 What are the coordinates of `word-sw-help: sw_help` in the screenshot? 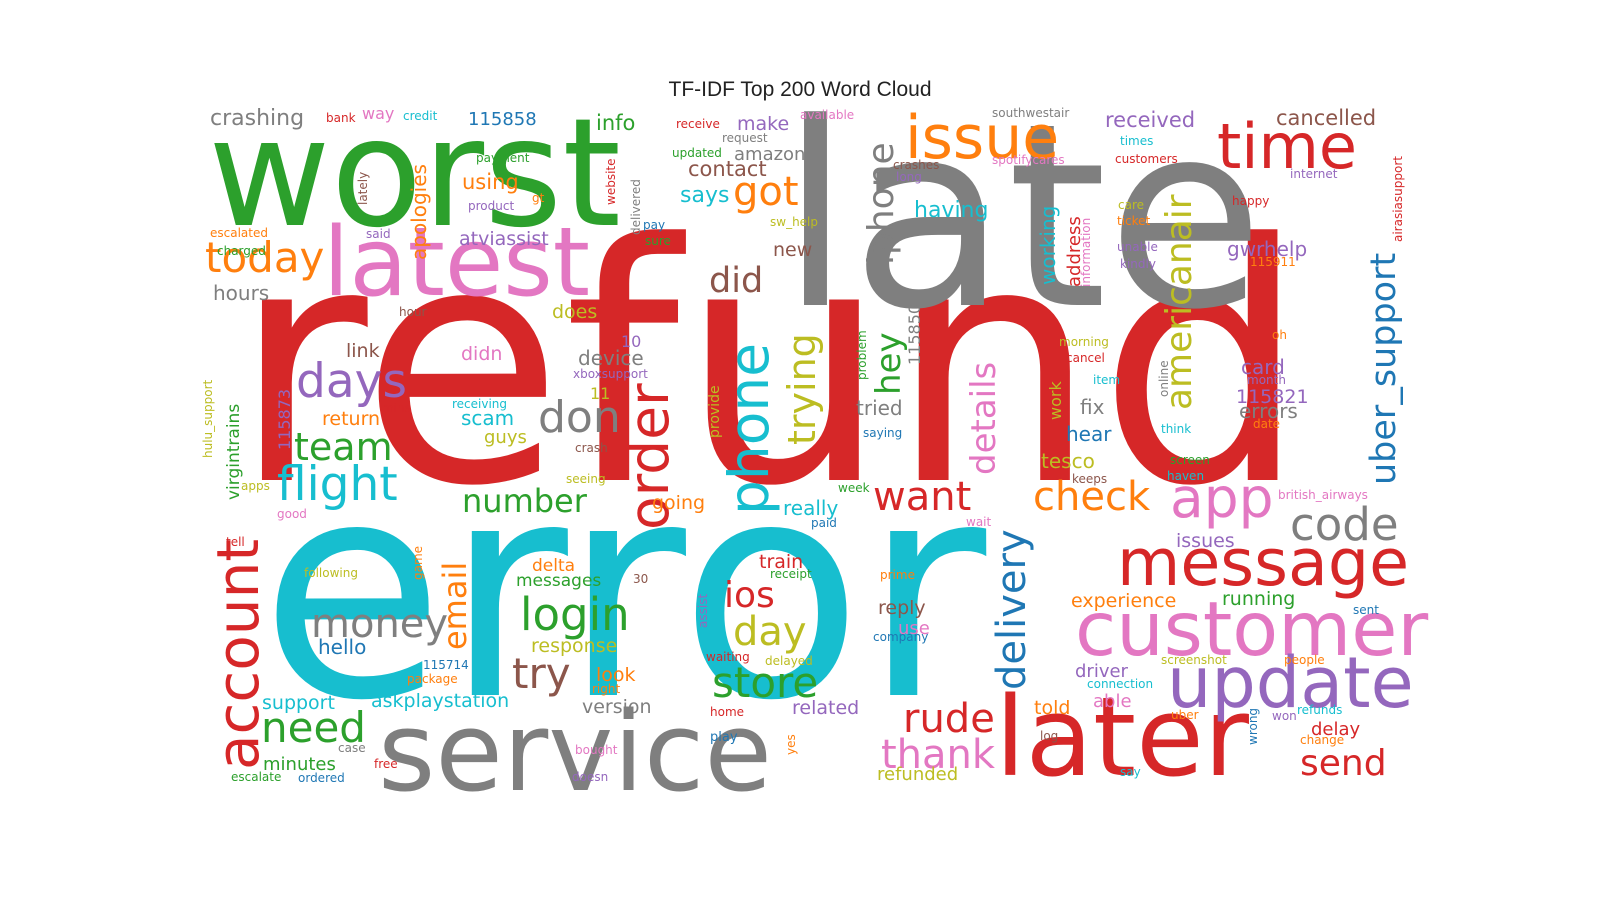 It's located at (794, 222).